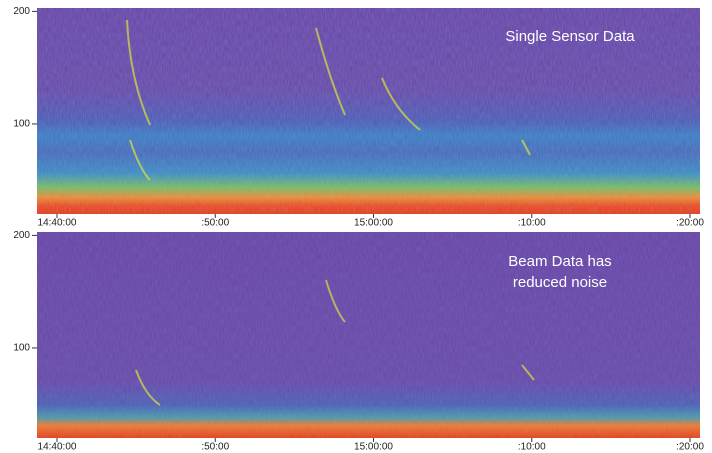 This screenshot has height=453, width=712. What do you see at coordinates (560, 282) in the screenshot?
I see `annotation: reduced noise` at bounding box center [560, 282].